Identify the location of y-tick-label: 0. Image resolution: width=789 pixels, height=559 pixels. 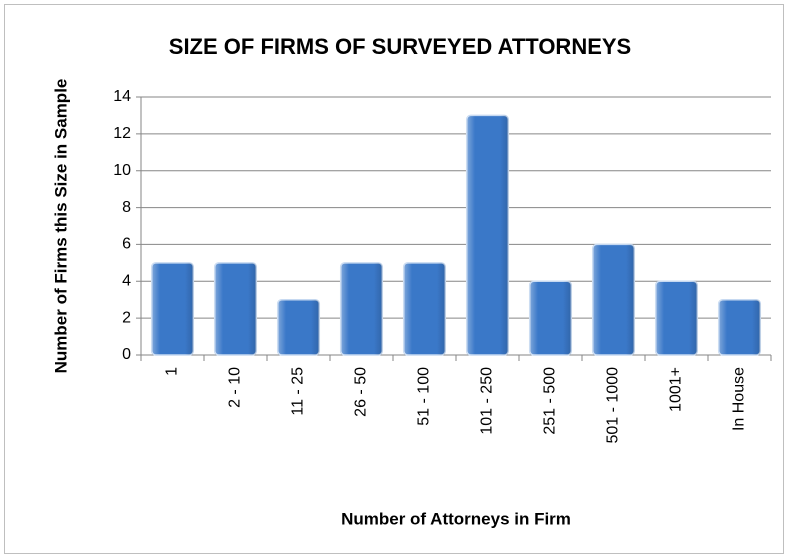
(126, 354).